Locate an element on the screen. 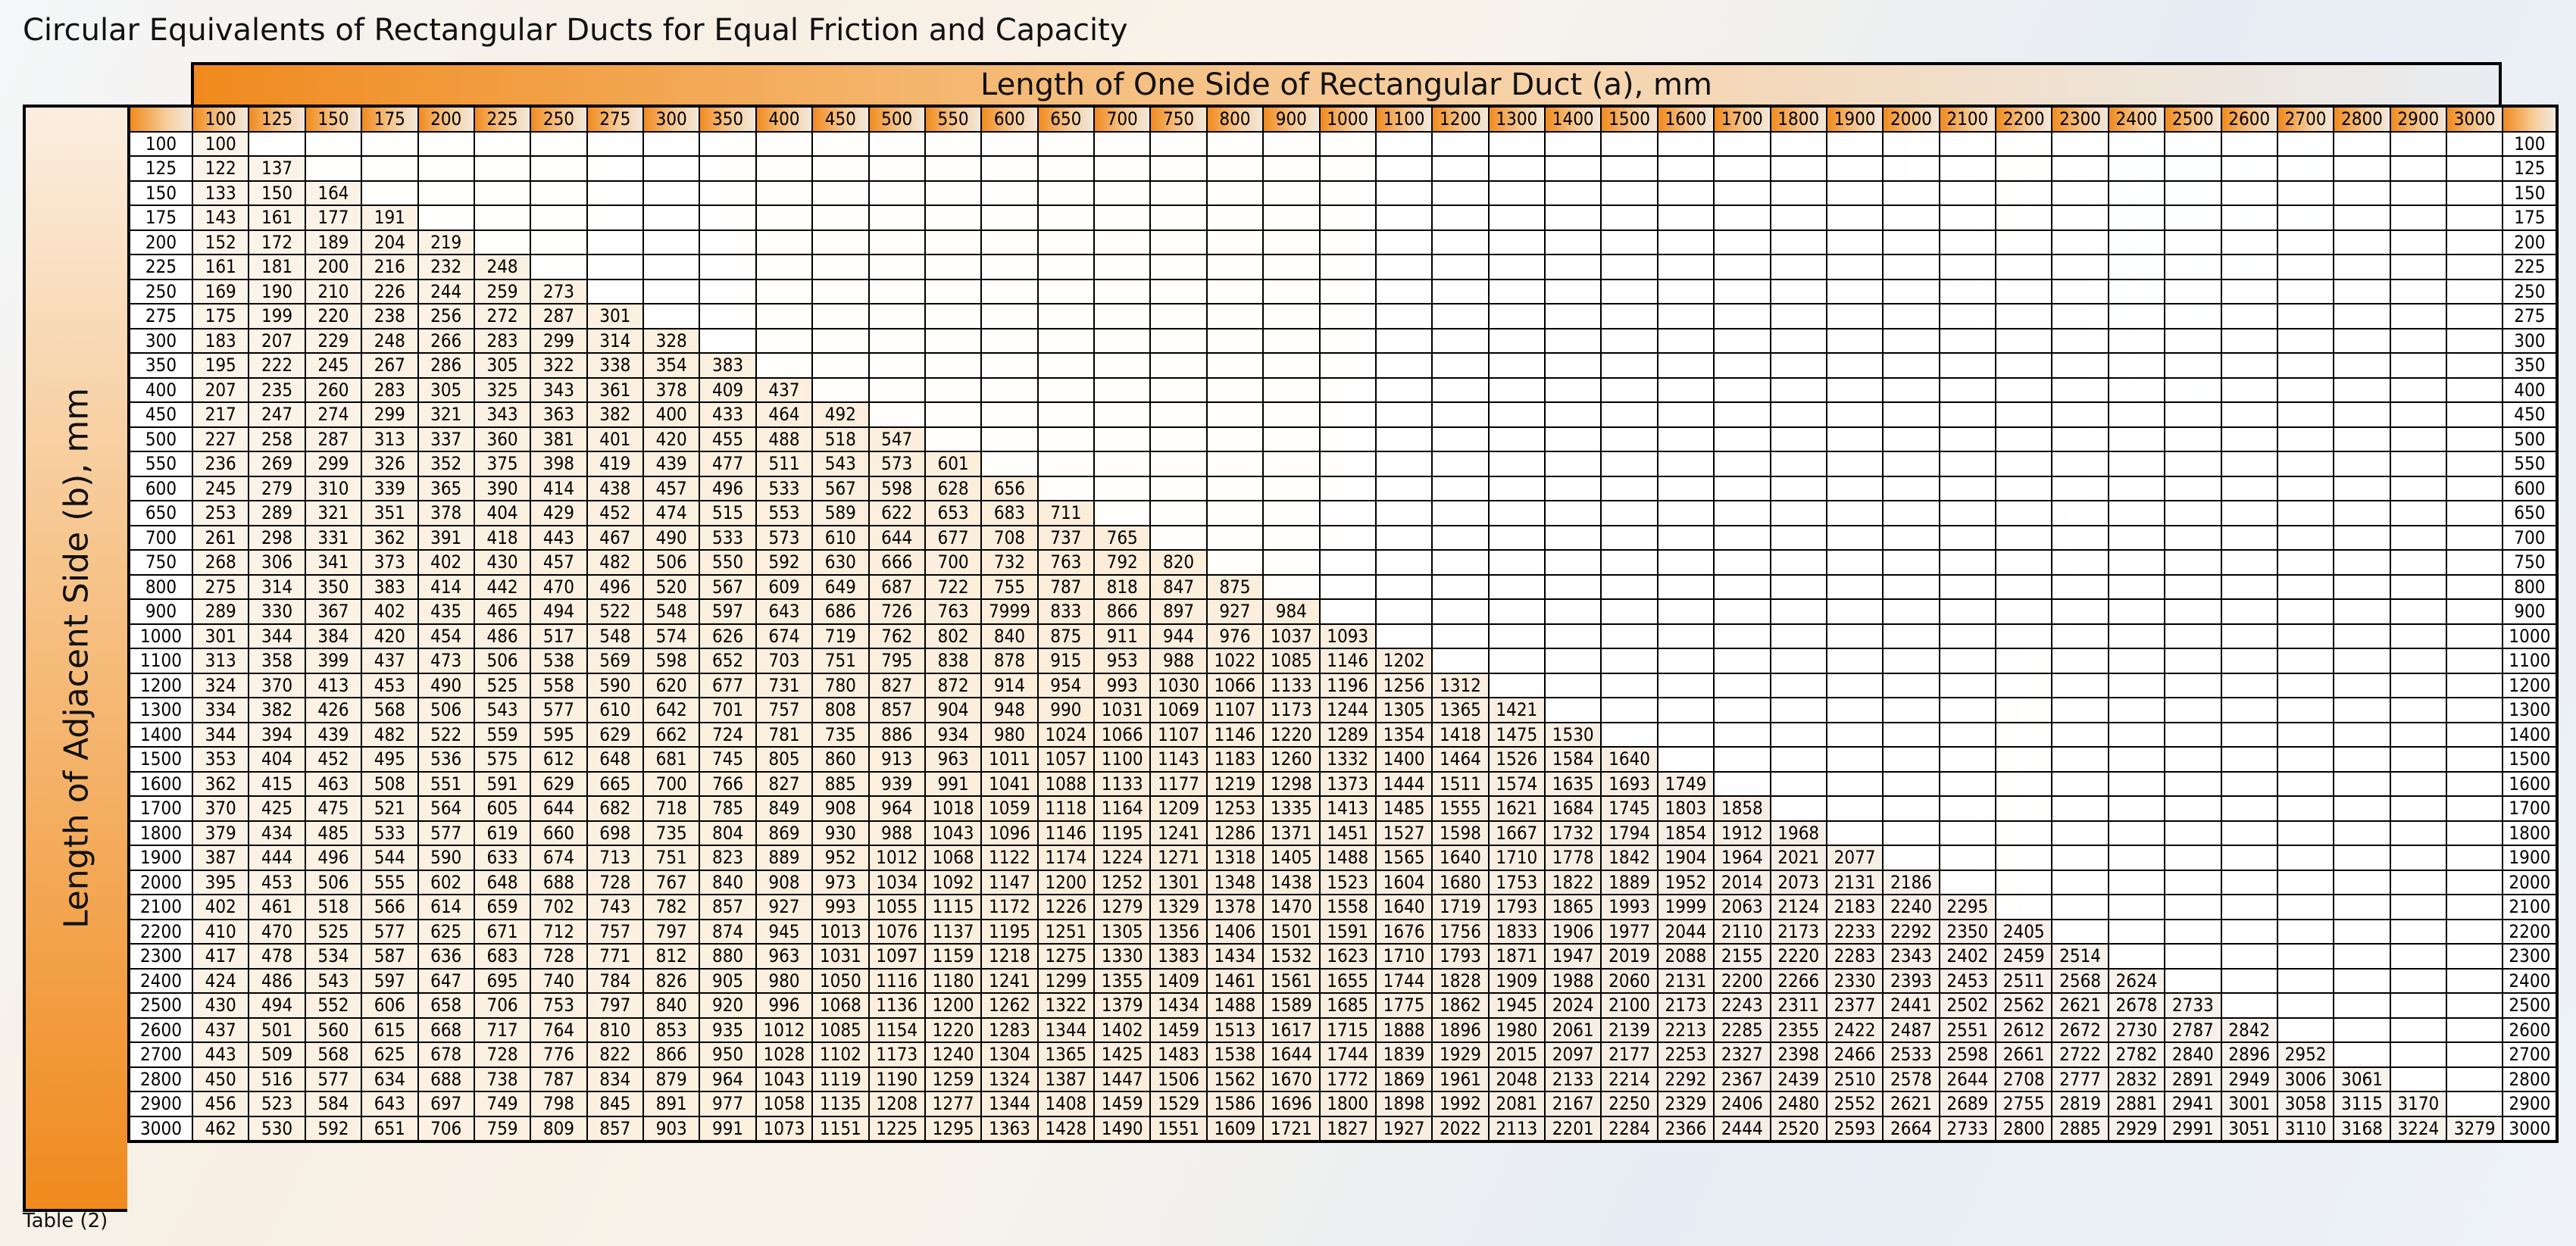 This screenshot has width=2576, height=1246. table-cell: 2285 is located at coordinates (1742, 1029).